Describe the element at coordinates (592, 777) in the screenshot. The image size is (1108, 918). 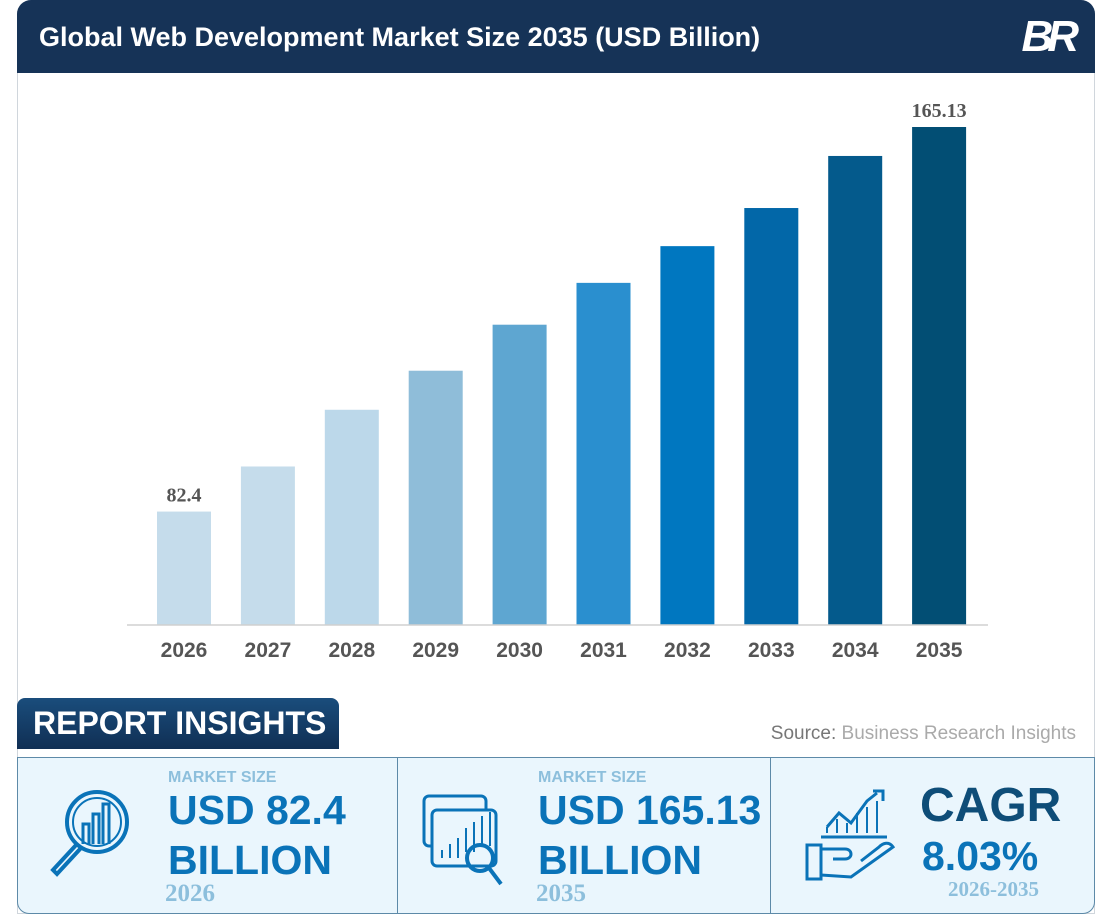
I see `card2-label: MARKET SIZE` at that location.